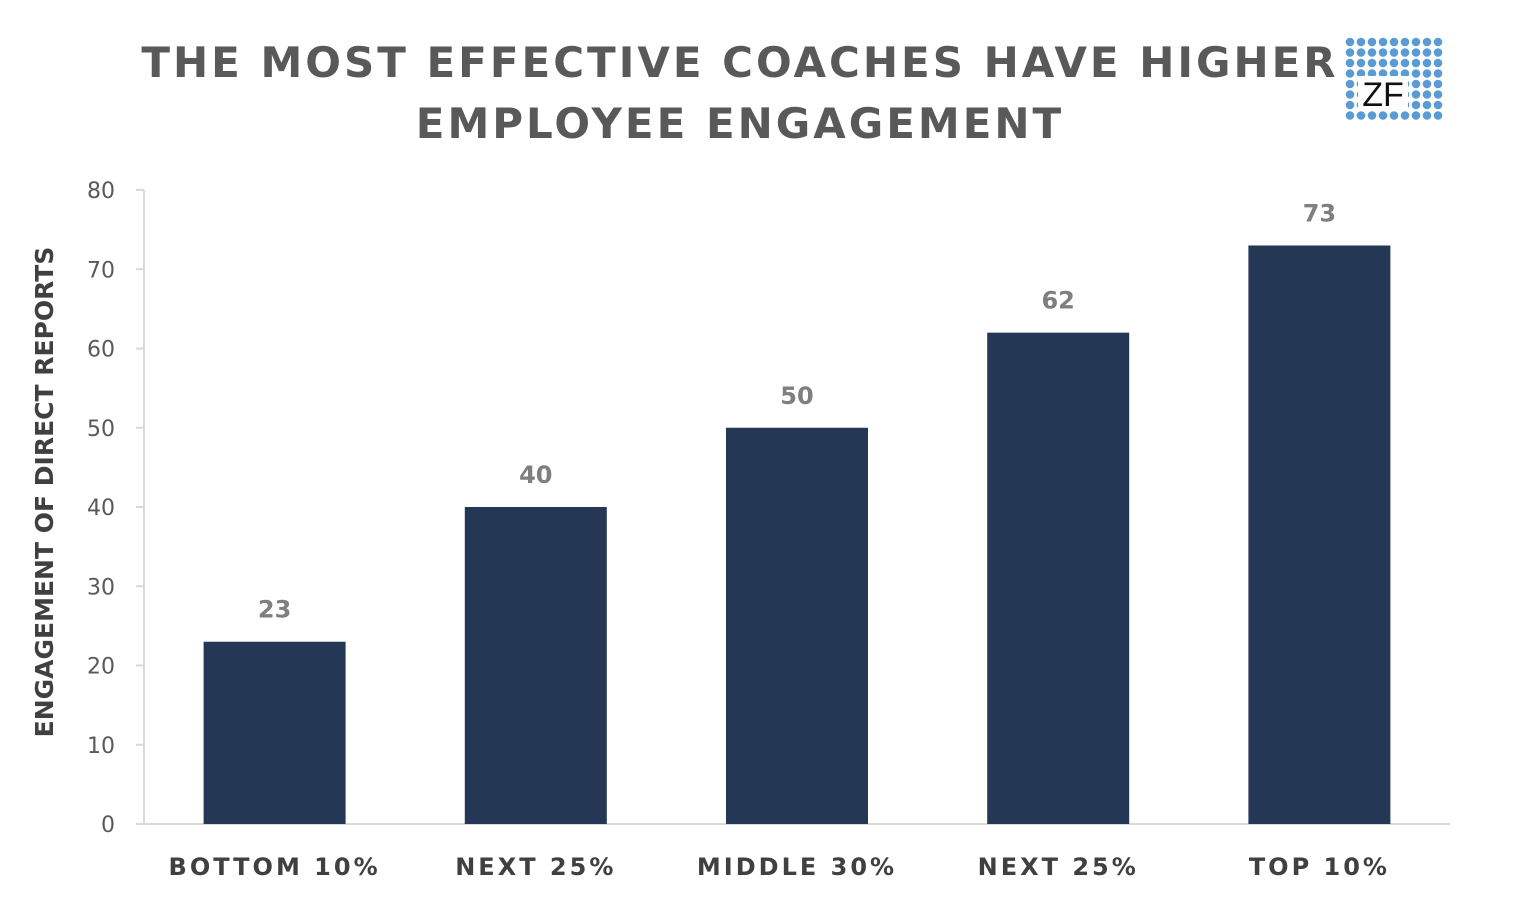 Image resolution: width=1536 pixels, height=924 pixels. Describe the element at coordinates (1057, 301) in the screenshot. I see `data-label: 62` at that location.